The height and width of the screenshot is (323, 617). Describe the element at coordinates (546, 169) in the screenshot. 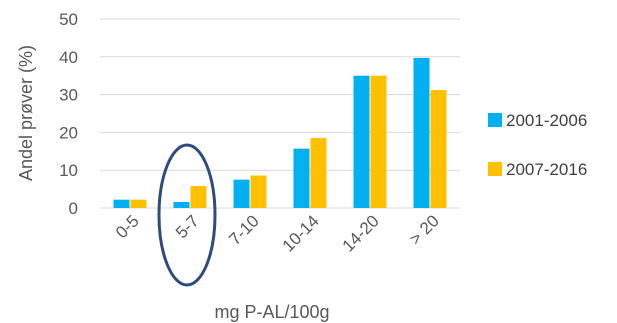

I see `legend-label-2007-2016: 2007-2016` at that location.